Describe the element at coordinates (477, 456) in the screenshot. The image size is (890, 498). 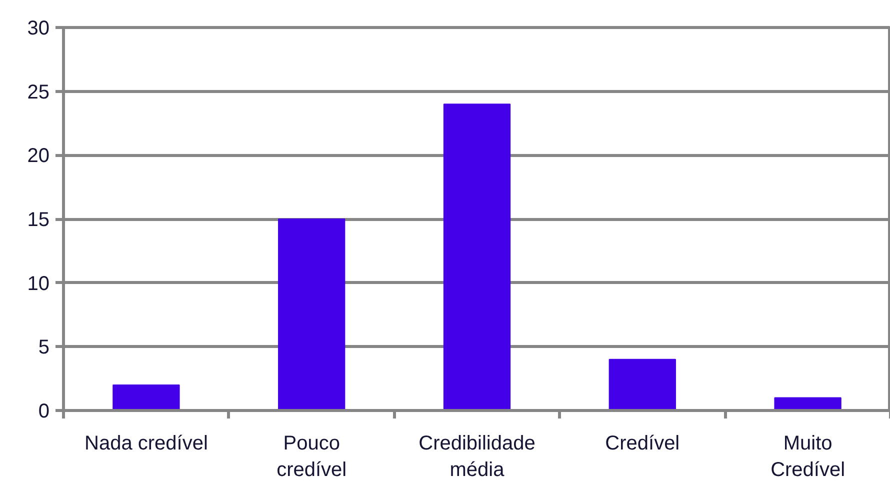
I see `x-tick-label: Credibilidade média` at that location.